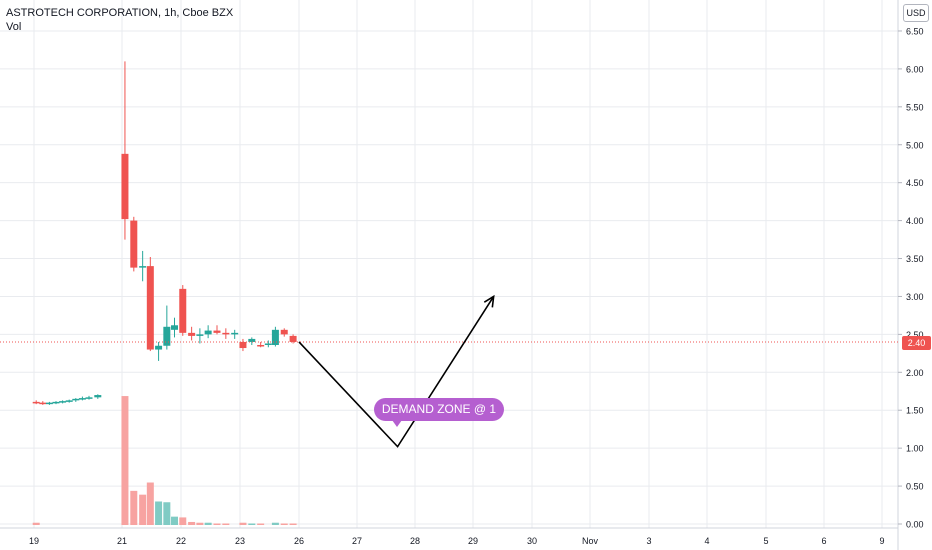  Describe the element at coordinates (240, 541) in the screenshot. I see `time-tick-label: 23` at that location.